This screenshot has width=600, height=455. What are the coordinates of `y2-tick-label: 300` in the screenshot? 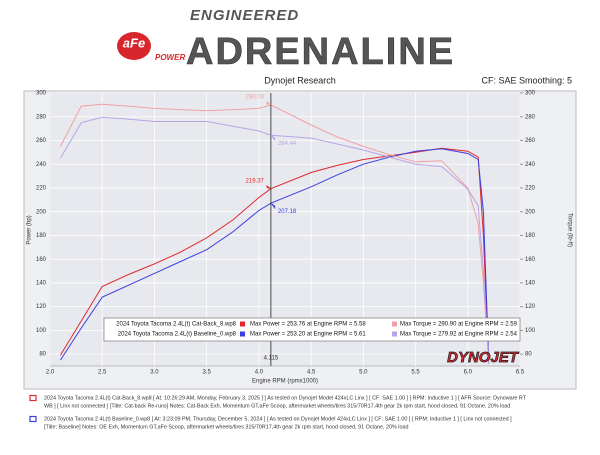 It's located at (530, 94).